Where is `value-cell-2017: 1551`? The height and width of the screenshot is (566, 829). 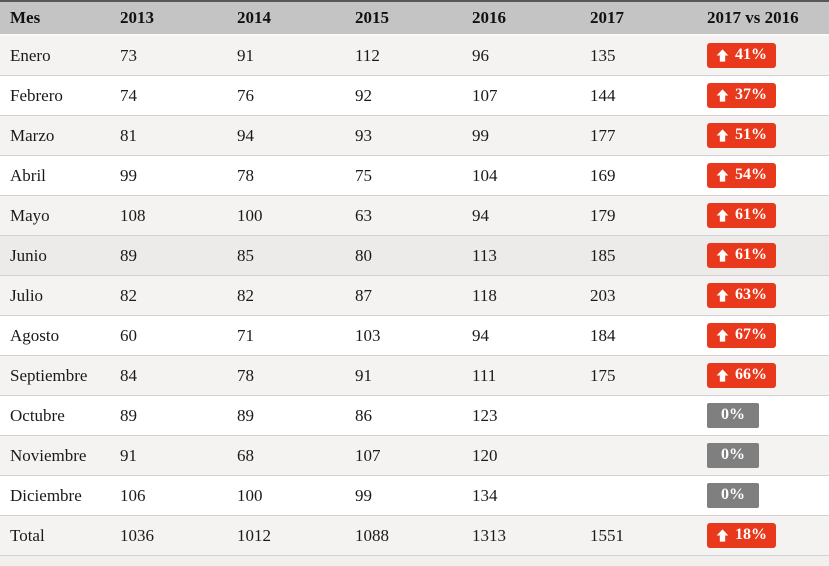 value-cell-2017: 1551 is located at coordinates (638, 535).